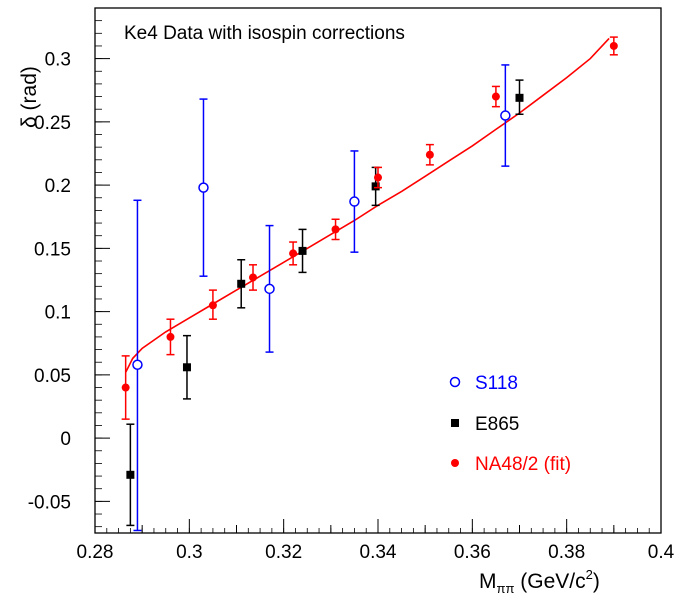  I want to click on x-tick-label: 0.4, so click(661, 552).